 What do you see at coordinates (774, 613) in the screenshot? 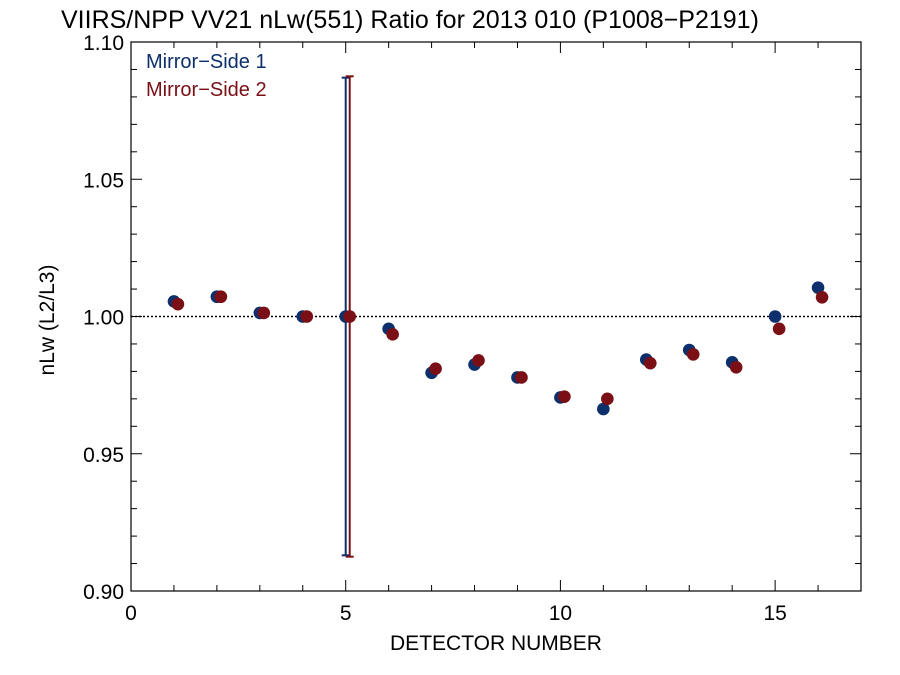
I see `x-tick-label: 15` at bounding box center [774, 613].